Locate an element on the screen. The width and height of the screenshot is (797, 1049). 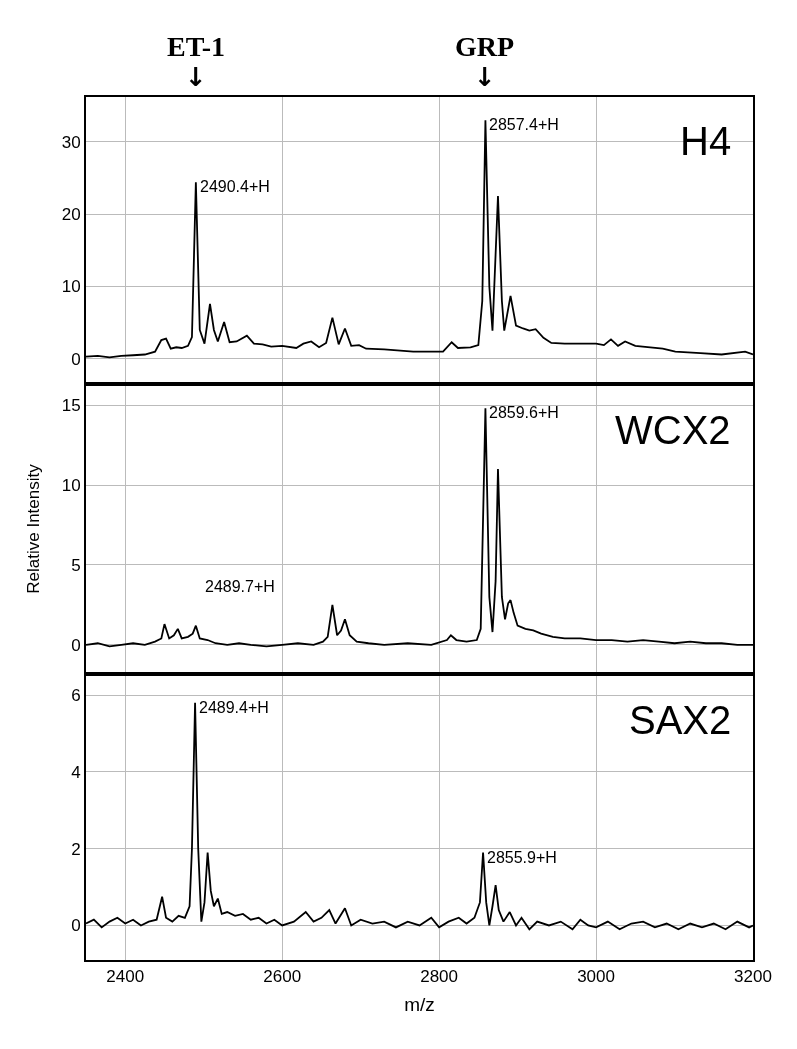
y-tick-label: 30 is located at coordinates (71, 142).